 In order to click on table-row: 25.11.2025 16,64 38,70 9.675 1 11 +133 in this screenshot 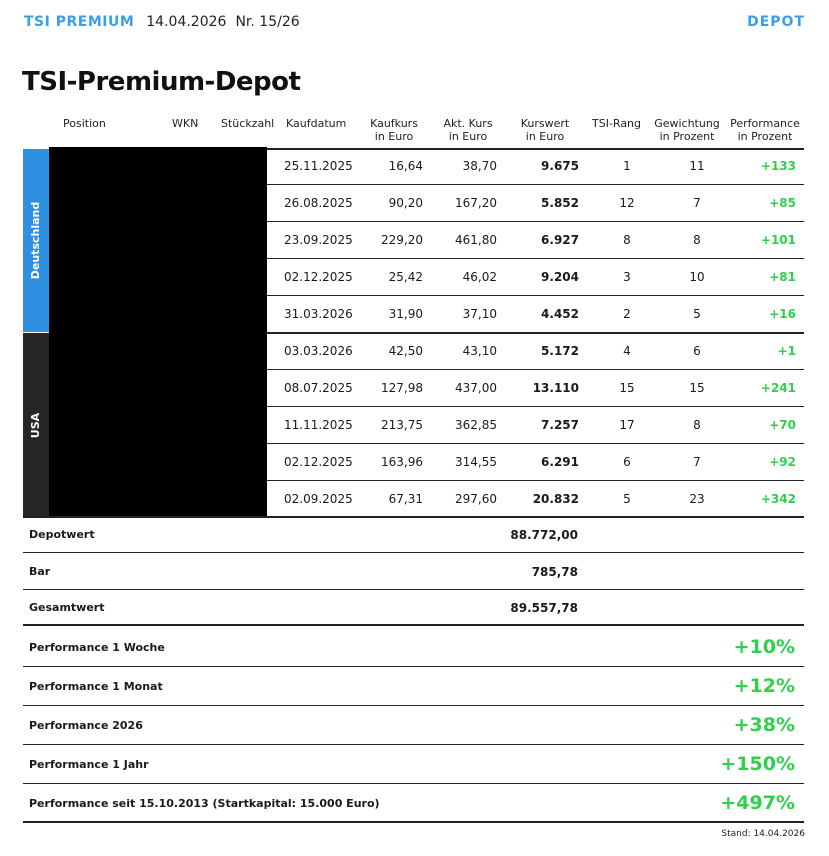, I will do `click(535, 166)`.